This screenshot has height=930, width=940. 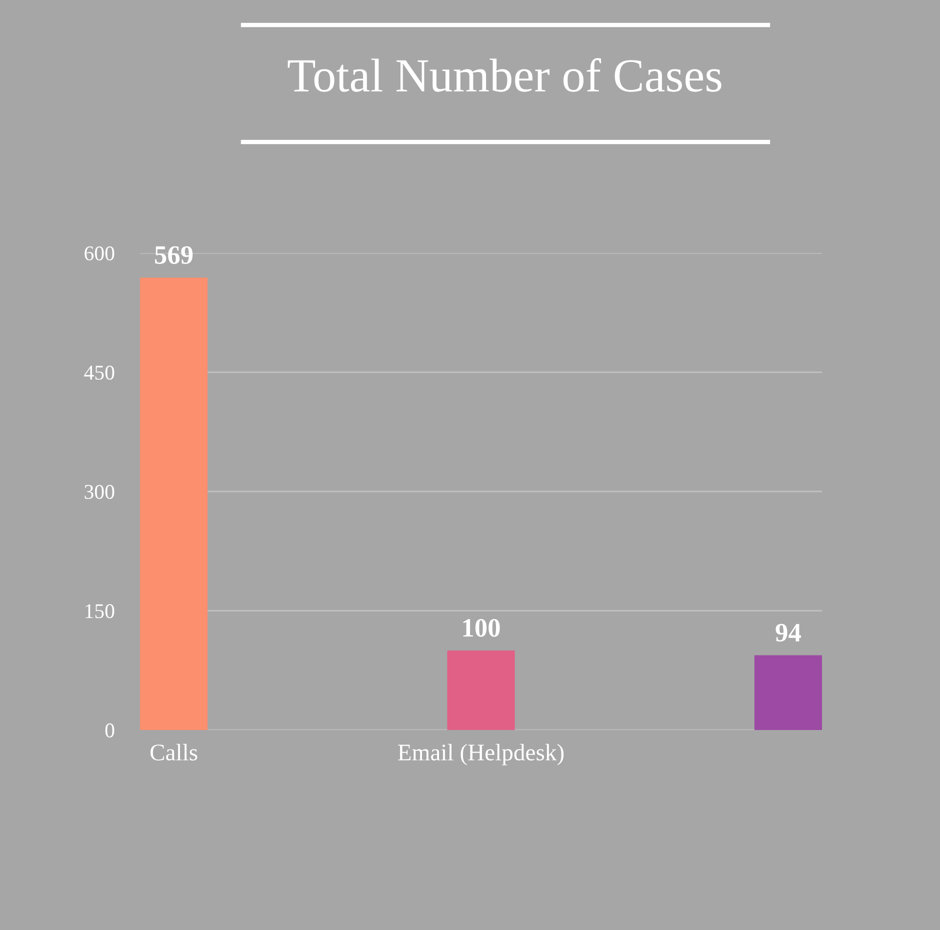 What do you see at coordinates (788, 633) in the screenshot?
I see `data-label: 94` at bounding box center [788, 633].